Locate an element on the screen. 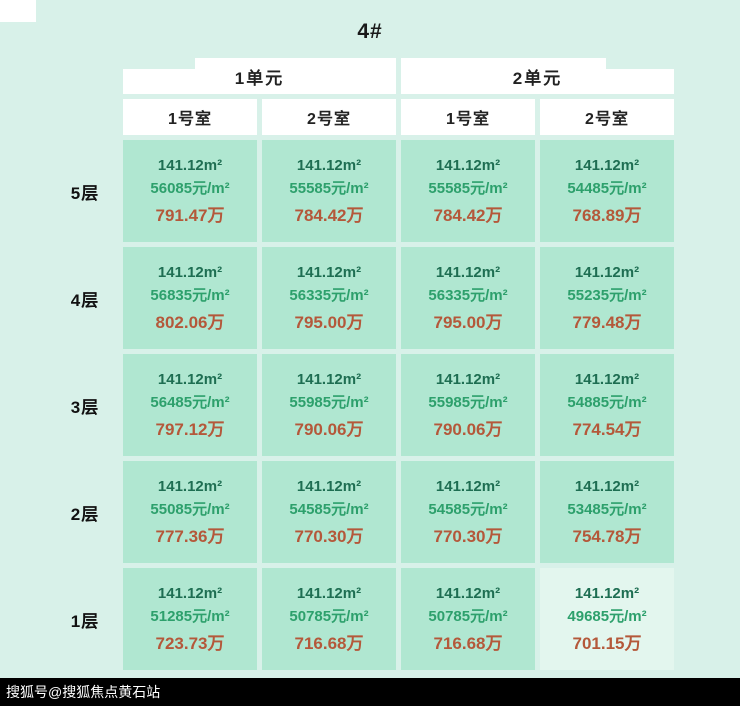 The image size is (740, 706). room-row-spacer is located at coordinates (85, 117).